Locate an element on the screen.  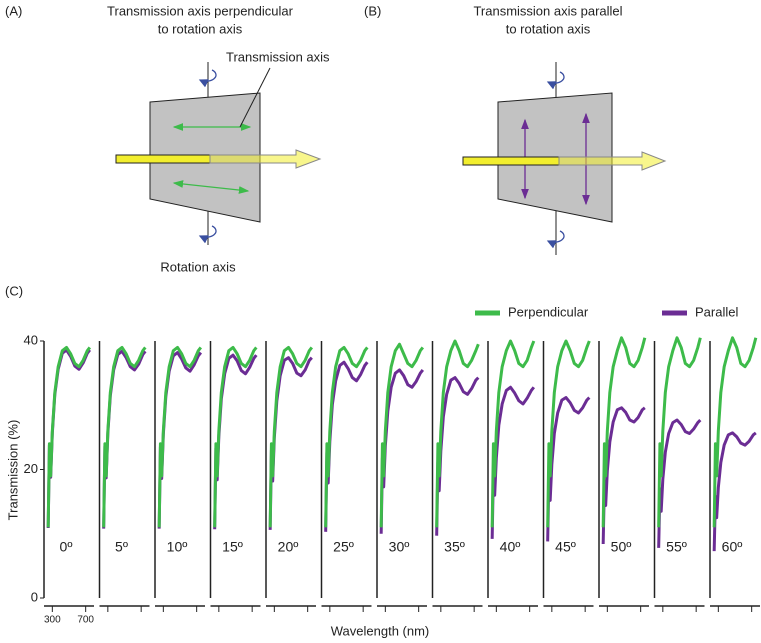
panel-angle: 10º is located at coordinates (177, 547).